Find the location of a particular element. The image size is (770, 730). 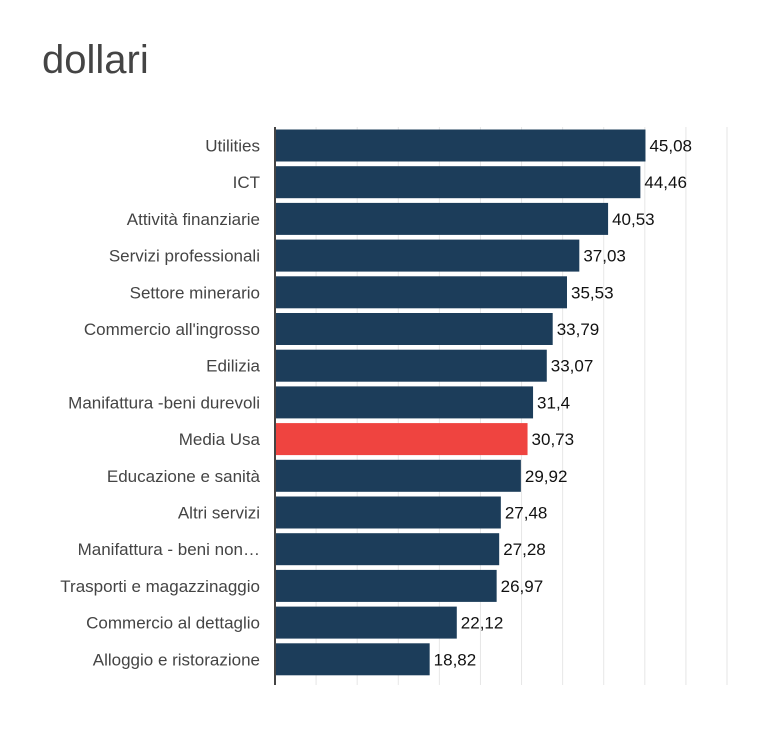

value-label: 33,79 is located at coordinates (578, 329).